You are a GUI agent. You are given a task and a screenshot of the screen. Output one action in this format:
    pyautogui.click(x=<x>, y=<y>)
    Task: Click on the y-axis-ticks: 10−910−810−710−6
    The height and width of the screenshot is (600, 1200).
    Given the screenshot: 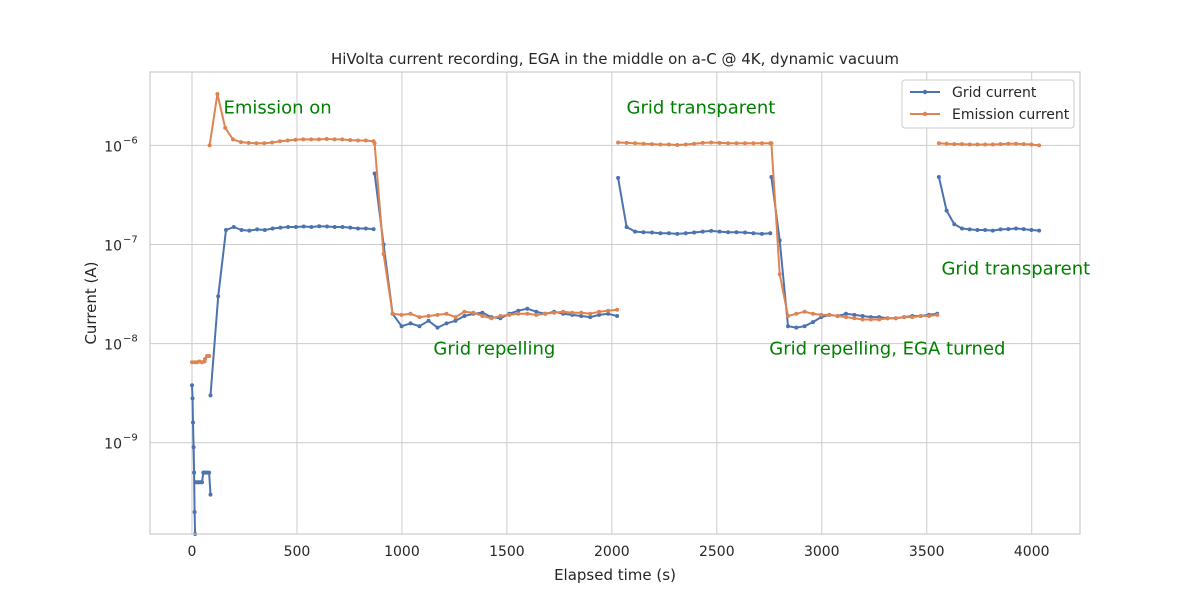 What is the action you would take?
    pyautogui.click(x=121, y=293)
    